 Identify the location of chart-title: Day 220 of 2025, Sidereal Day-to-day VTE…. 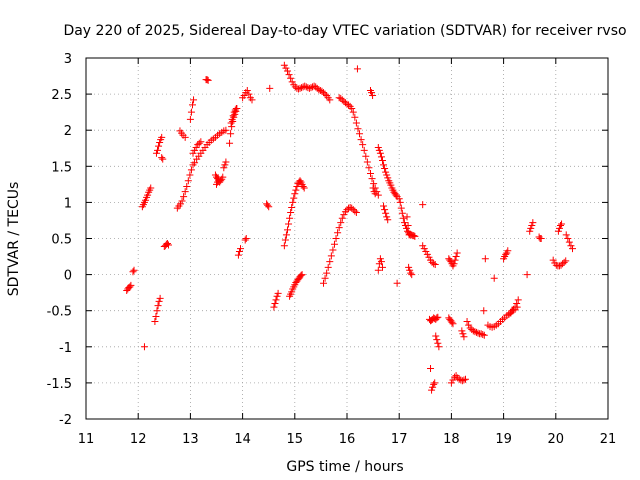
(344, 31).